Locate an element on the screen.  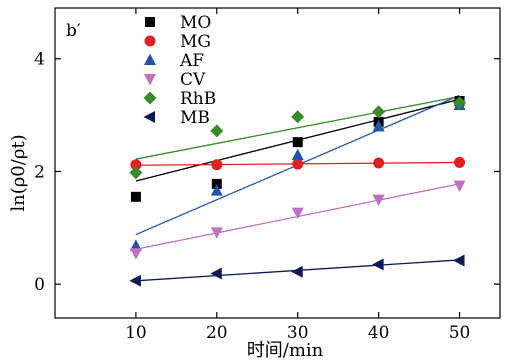
legend-marker-af is located at coordinates (150, 59).